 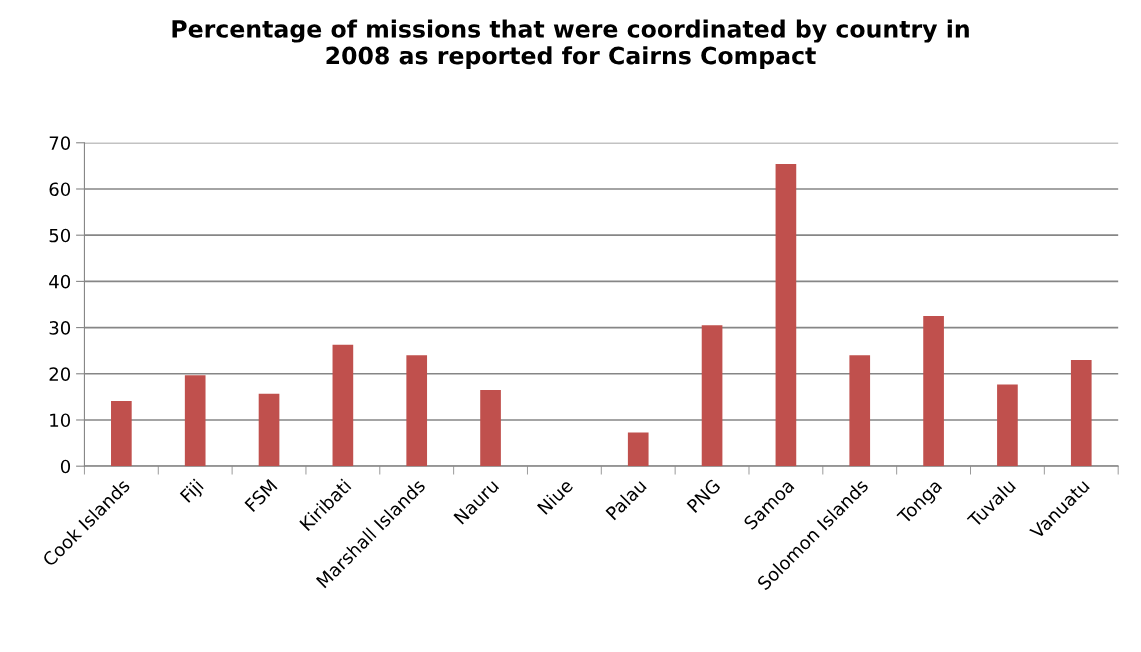 What do you see at coordinates (193, 492) in the screenshot?
I see `x-tick-label: Fiji` at bounding box center [193, 492].